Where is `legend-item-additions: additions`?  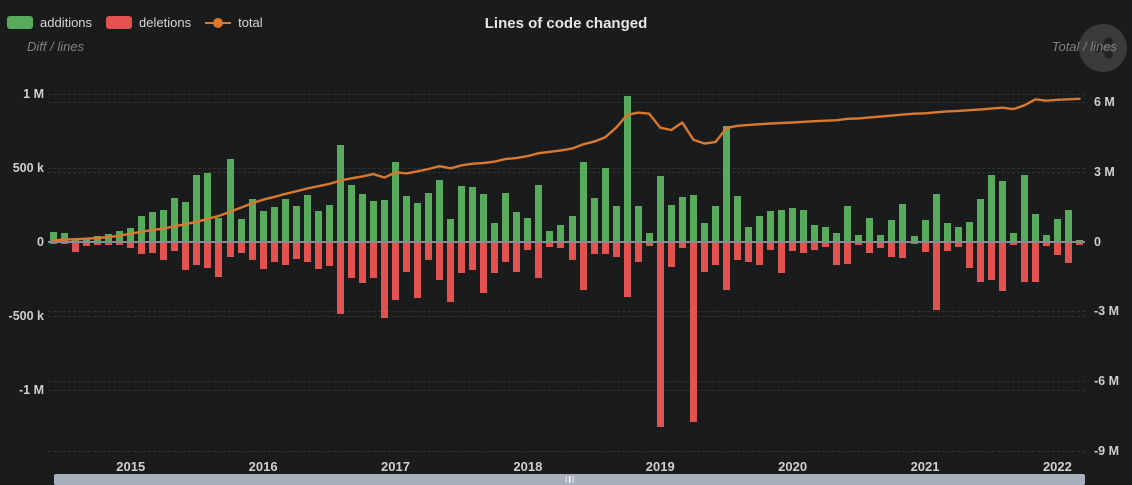
legend-item-additions: additions is located at coordinates (49, 22).